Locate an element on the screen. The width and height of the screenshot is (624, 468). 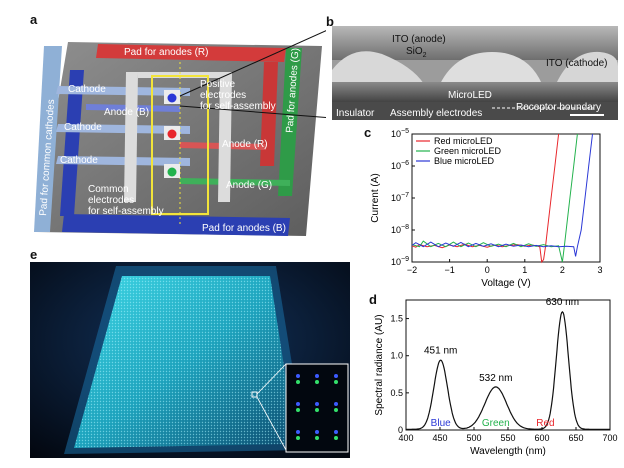
label-positive-3: for self-assembly is located at coordinates (238, 106).